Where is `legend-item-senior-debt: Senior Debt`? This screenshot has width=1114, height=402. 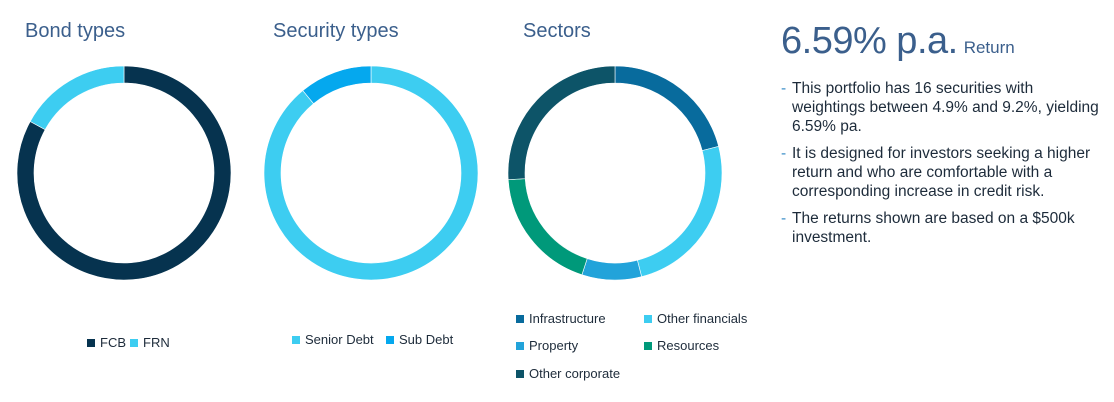
legend-item-senior-debt: Senior Debt is located at coordinates (333, 339).